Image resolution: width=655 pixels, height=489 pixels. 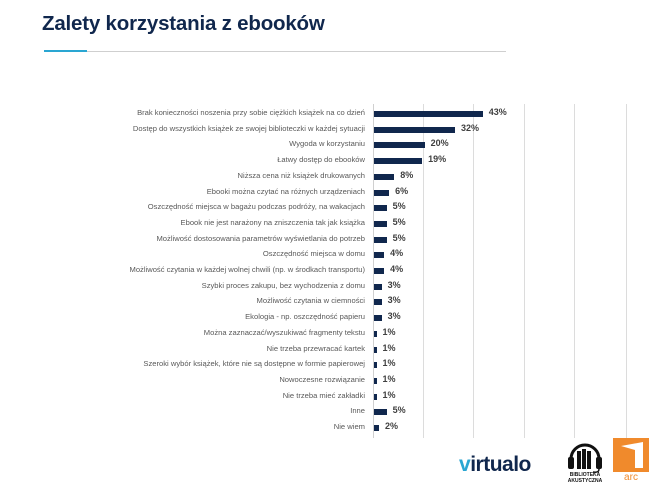 I want to click on headphones-books-icon, so click(x=585, y=458).